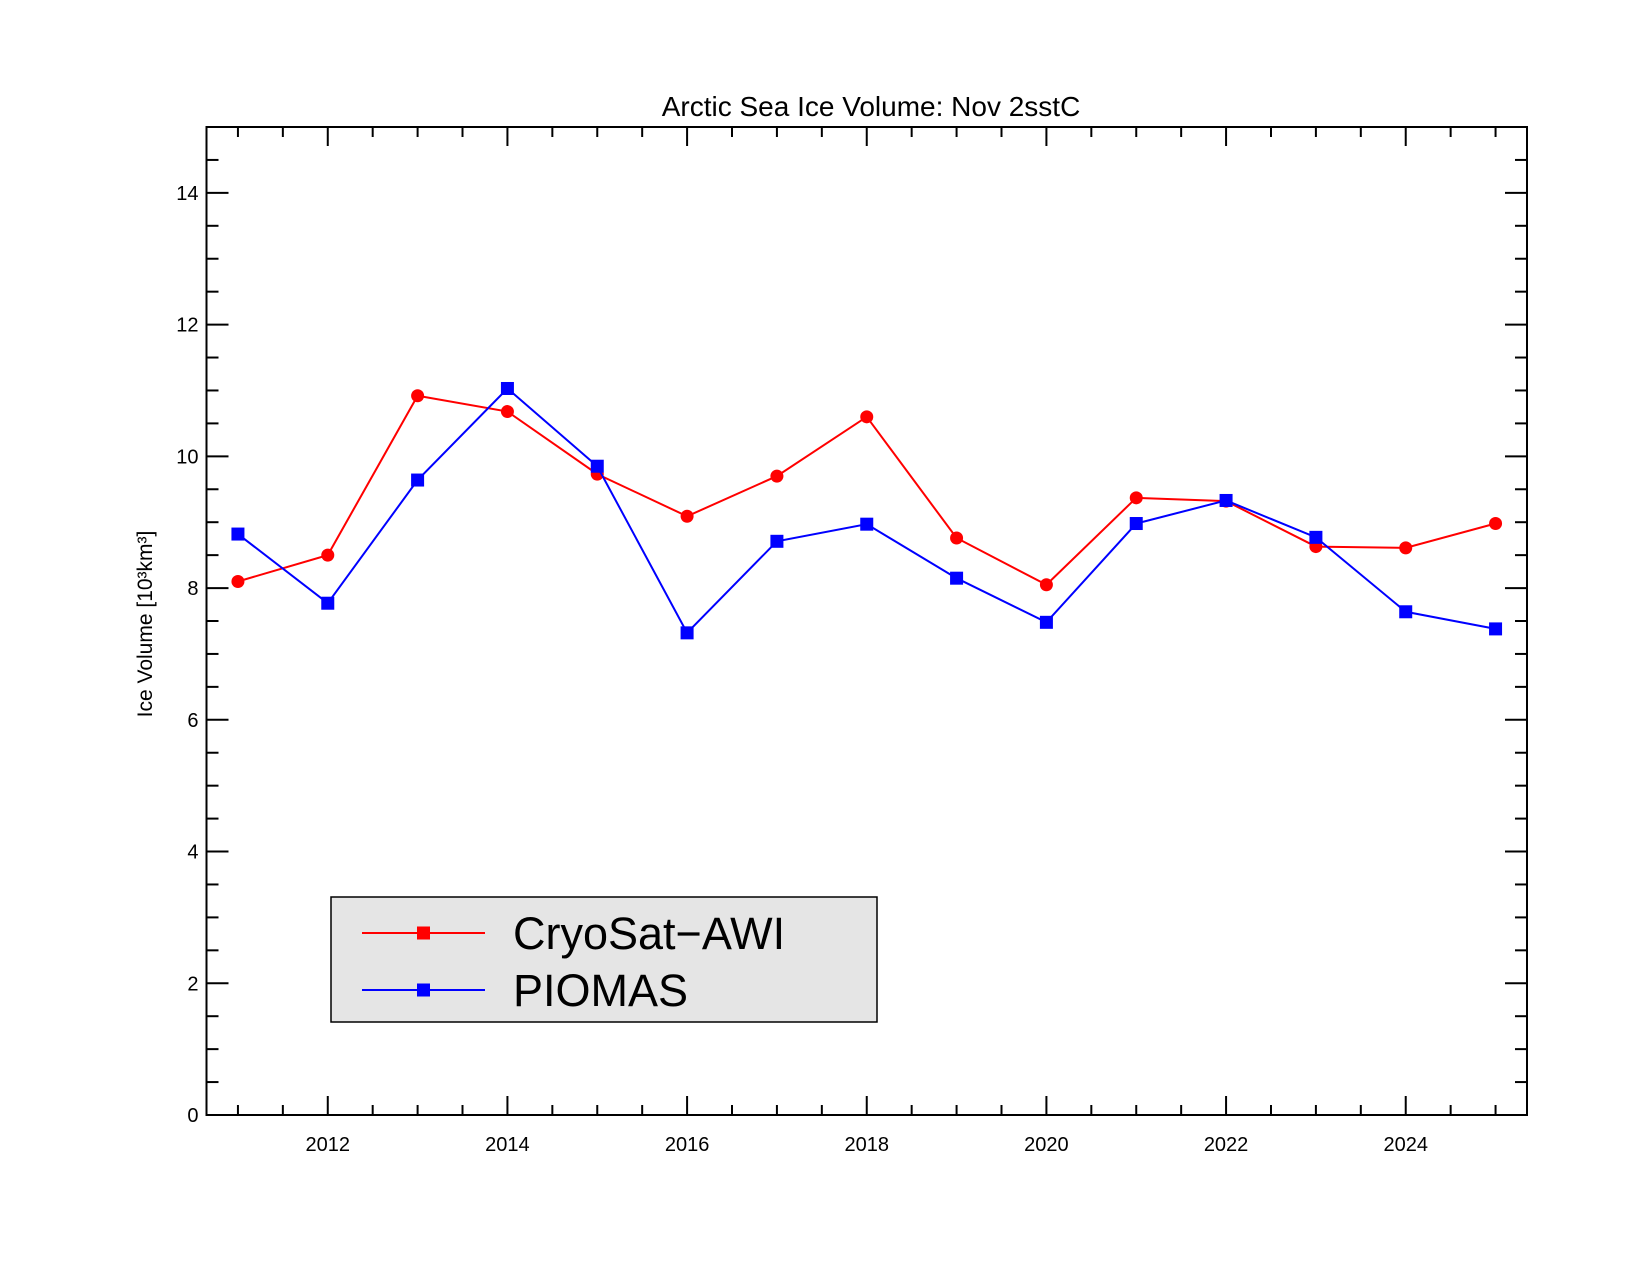 This screenshot has width=1650, height=1280. Describe the element at coordinates (1405, 1145) in the screenshot. I see `x-tick-label: 2024` at that location.